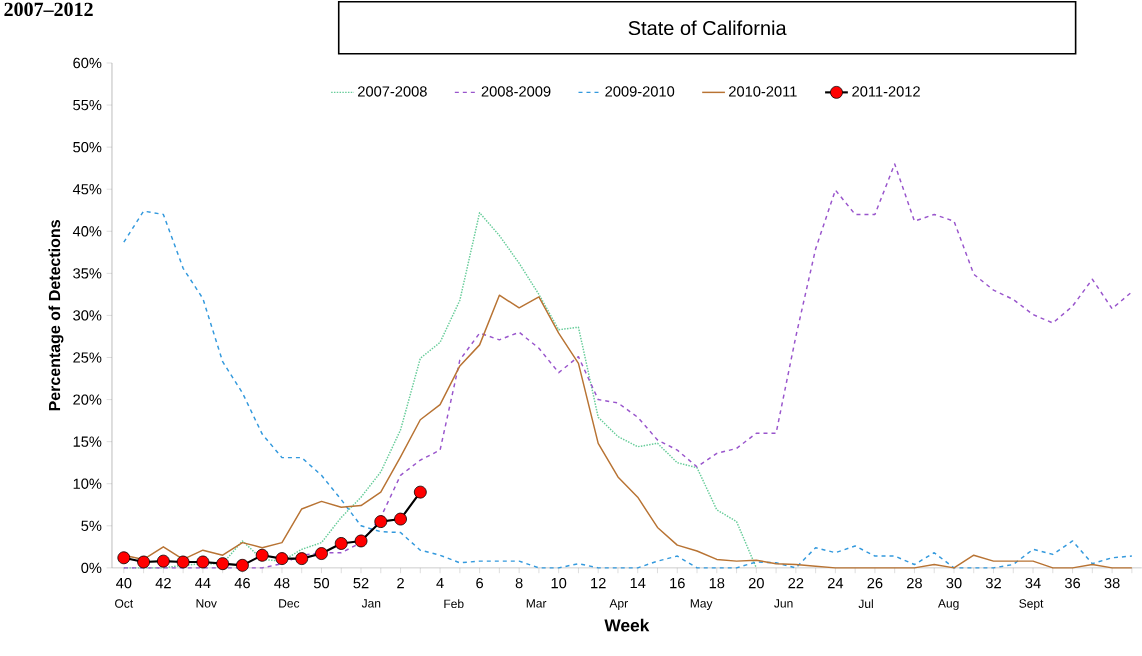  Describe the element at coordinates (87, 63) in the screenshot. I see `y-tick-label: 60%` at that location.